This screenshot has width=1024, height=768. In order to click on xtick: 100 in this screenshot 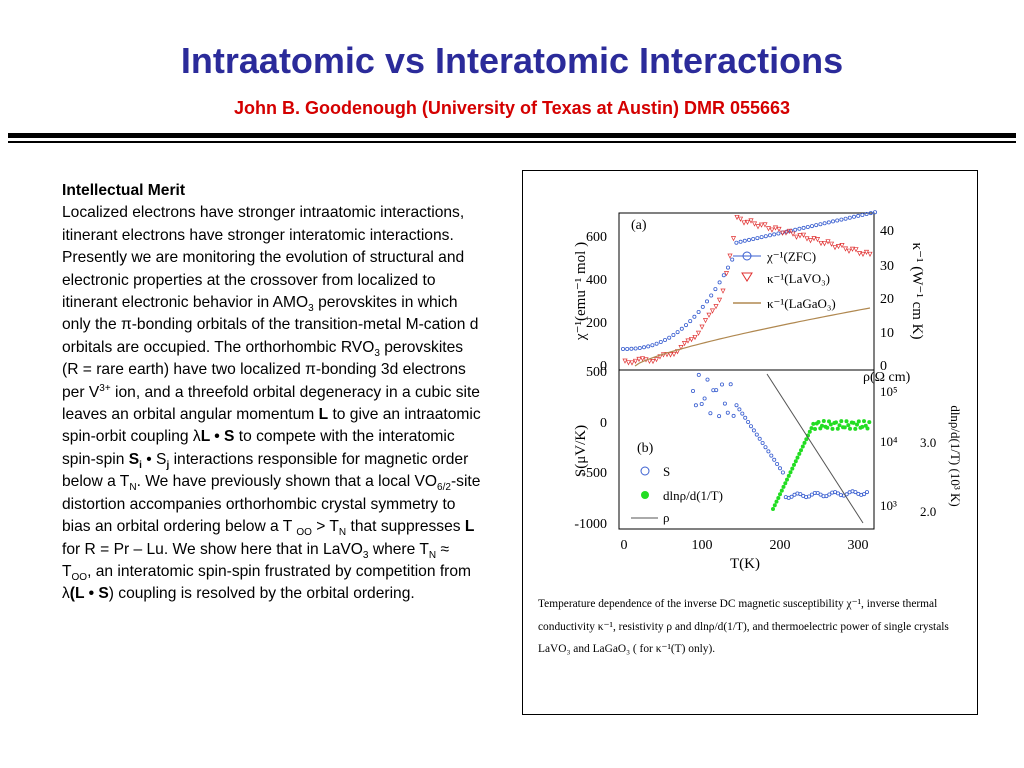, I will do `click(702, 545)`.